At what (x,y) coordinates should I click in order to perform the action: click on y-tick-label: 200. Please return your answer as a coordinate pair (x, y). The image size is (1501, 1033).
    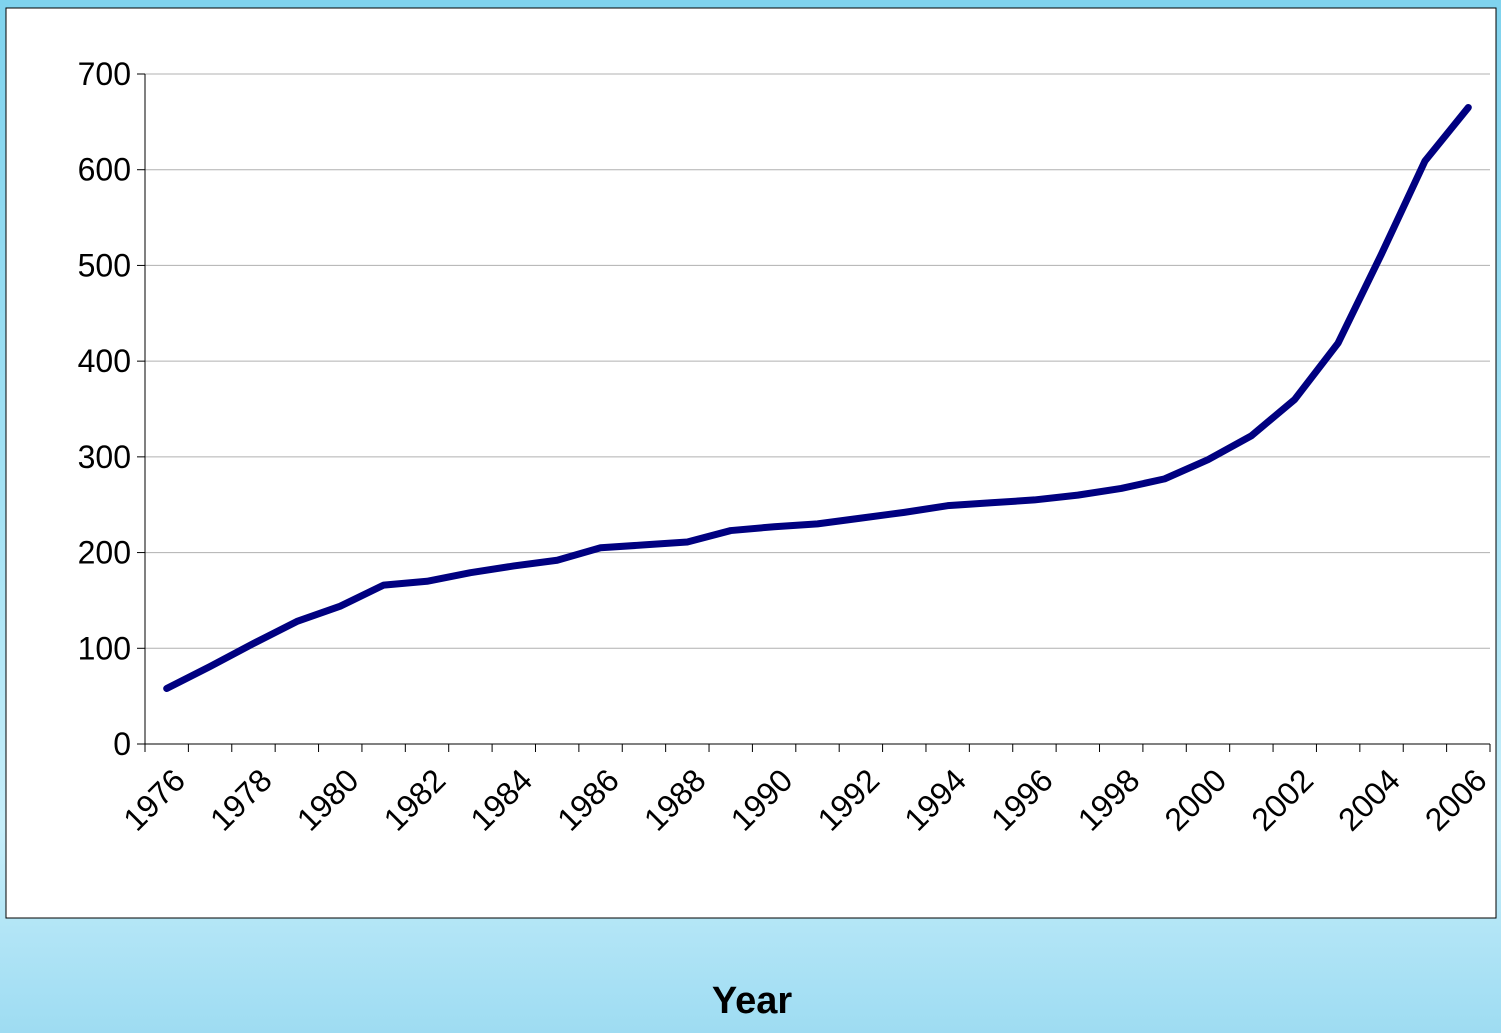
    Looking at the image, I should click on (104, 553).